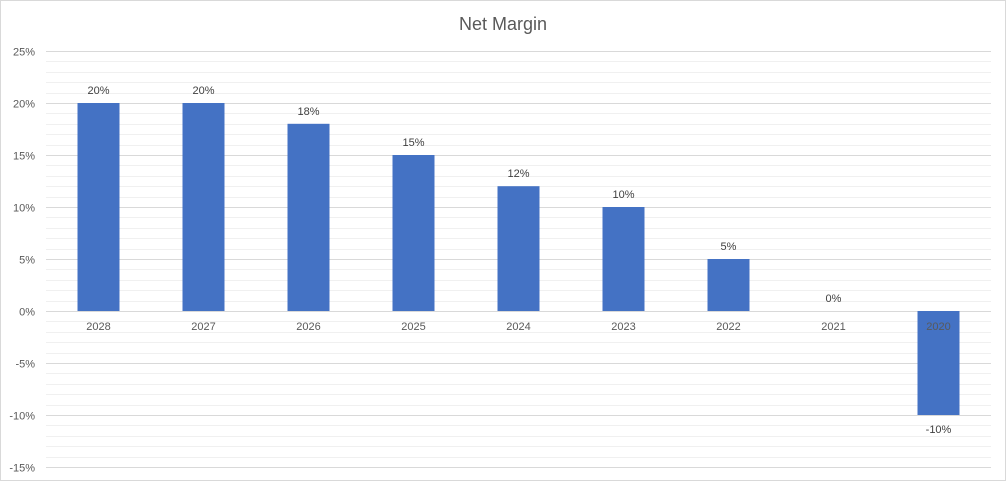  What do you see at coordinates (22, 417) in the screenshot?
I see `y-tick-label: -10%` at bounding box center [22, 417].